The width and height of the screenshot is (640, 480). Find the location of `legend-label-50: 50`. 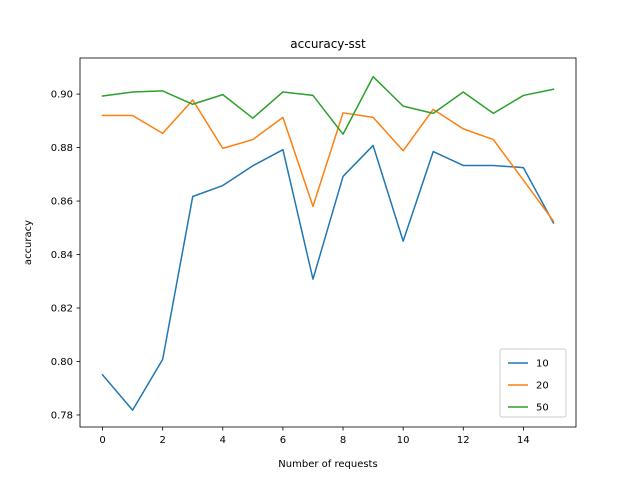

legend-label-50: 50 is located at coordinates (542, 408).